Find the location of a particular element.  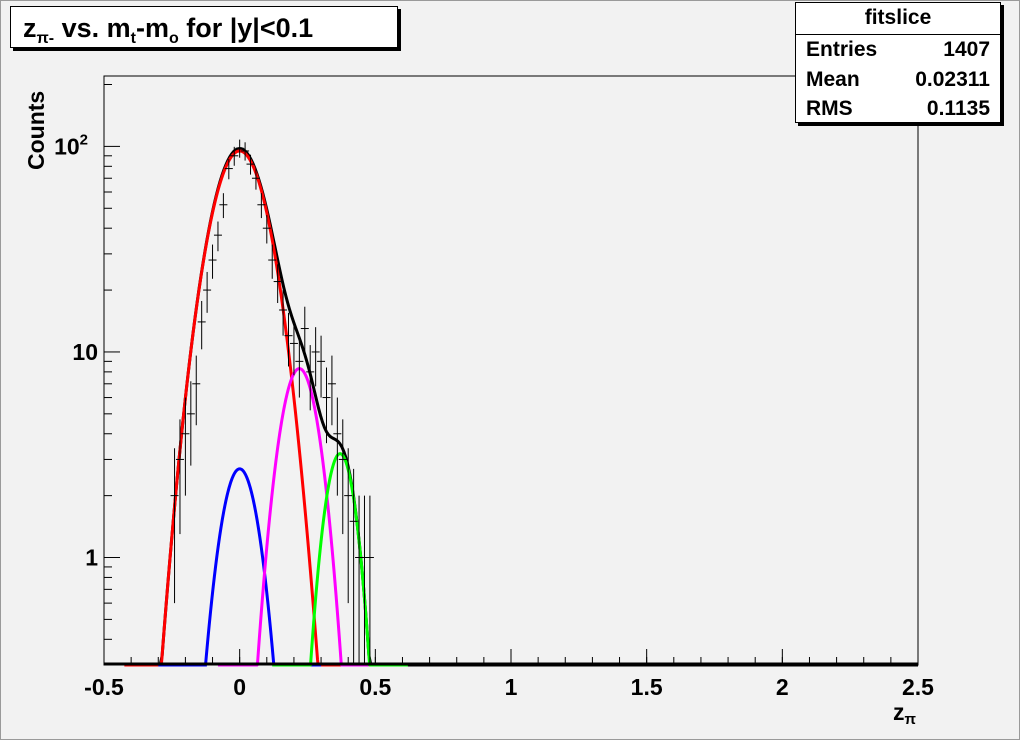

x-axis-title: zπ is located at coordinates (905, 713).